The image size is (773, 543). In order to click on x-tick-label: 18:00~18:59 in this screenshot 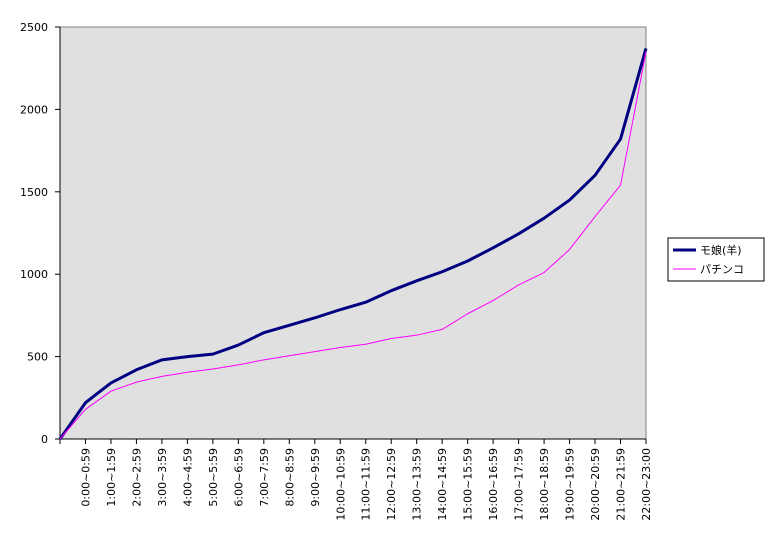, I will do `click(544, 484)`.